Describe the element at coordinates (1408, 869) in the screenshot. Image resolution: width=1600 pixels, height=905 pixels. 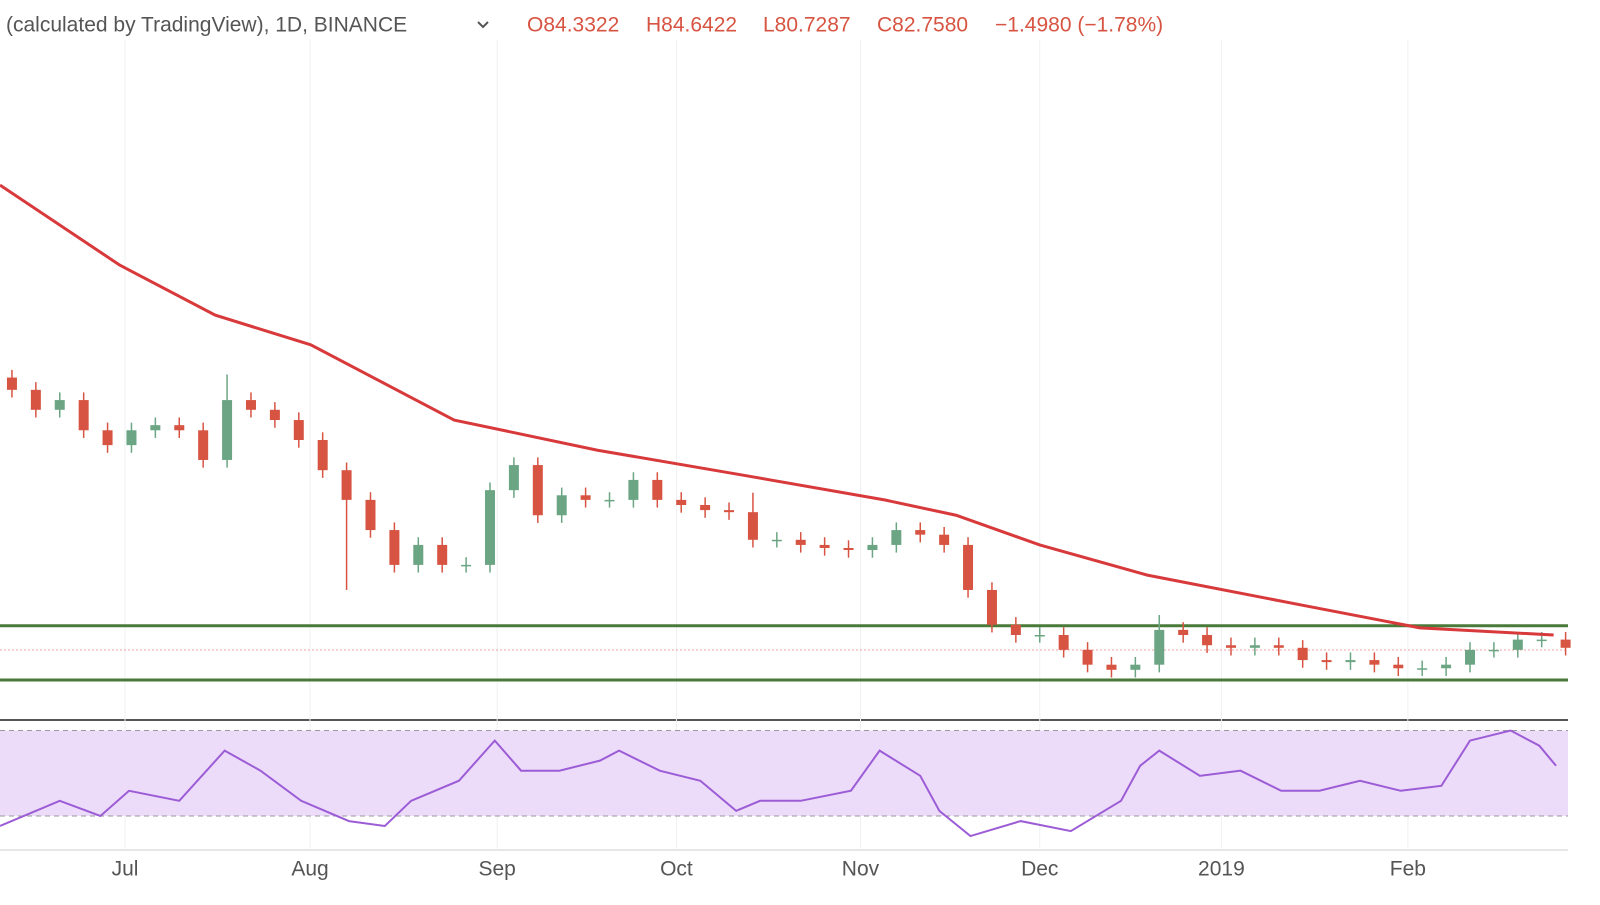
I see `x-tick-label: Feb` at that location.